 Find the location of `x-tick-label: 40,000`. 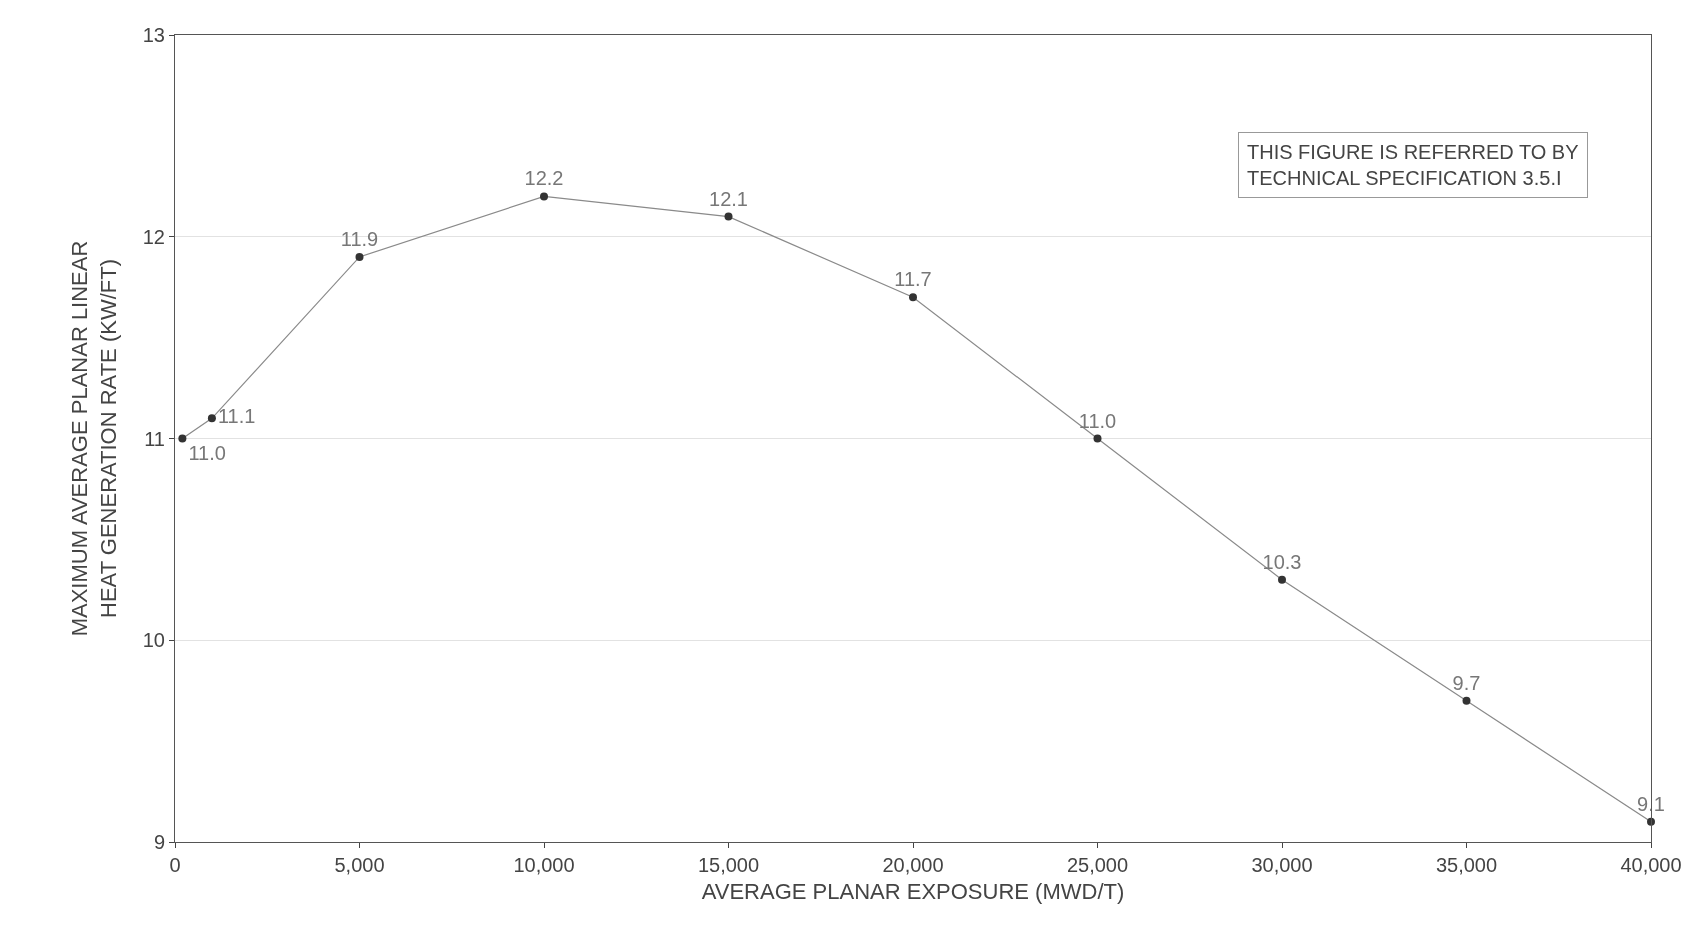

x-tick-label: 40,000 is located at coordinates (1651, 865).